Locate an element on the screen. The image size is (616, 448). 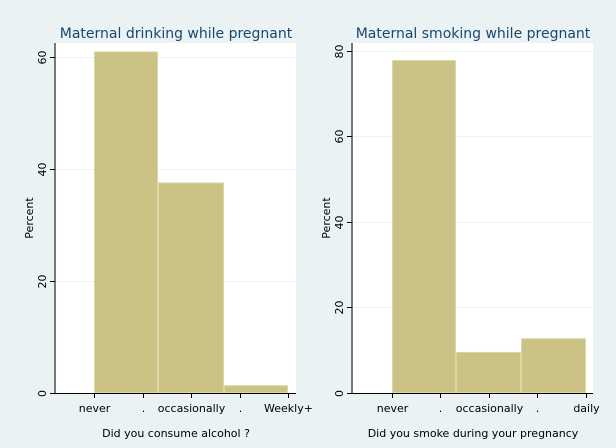
x-ticks: never. occasionally. Weekly+ is located at coordinates (196, 404).